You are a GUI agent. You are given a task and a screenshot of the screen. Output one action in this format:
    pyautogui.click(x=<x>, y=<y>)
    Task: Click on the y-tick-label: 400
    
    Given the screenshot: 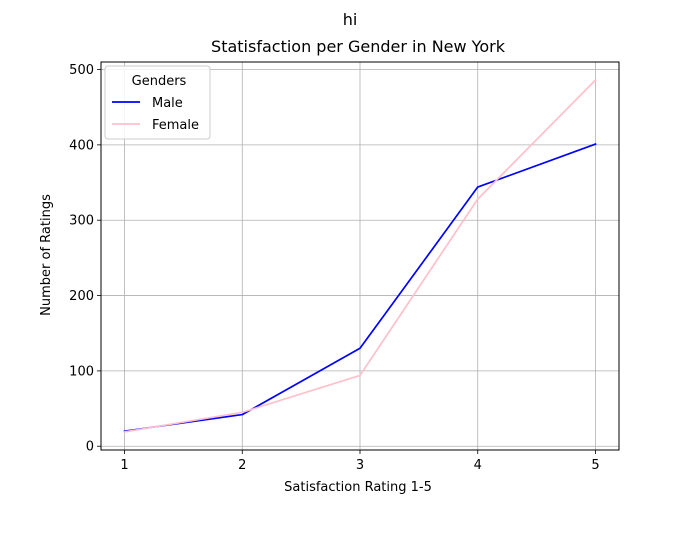 What is the action you would take?
    pyautogui.click(x=81, y=145)
    